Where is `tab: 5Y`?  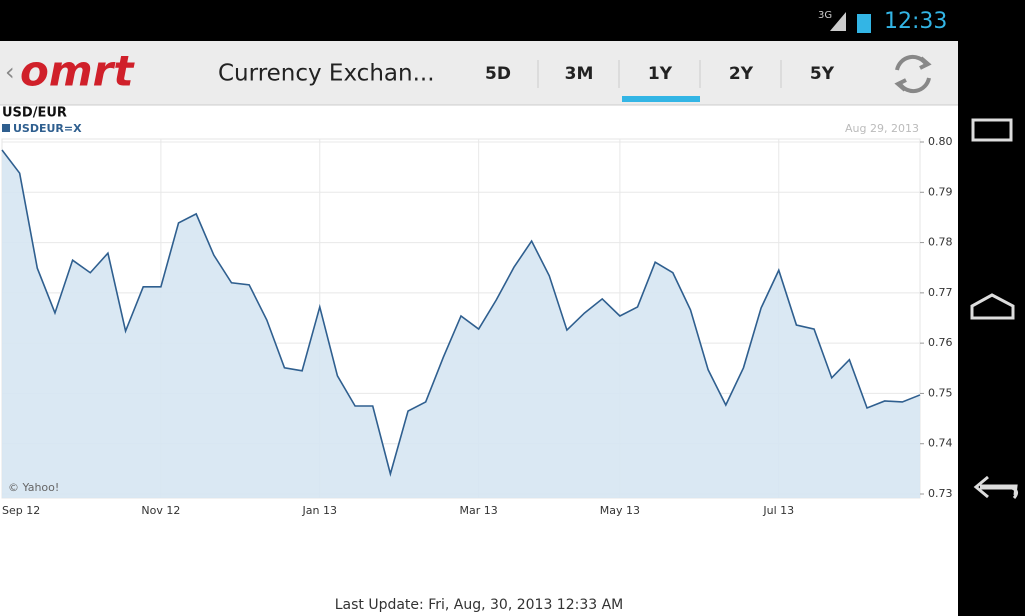 tab: 5Y is located at coordinates (822, 74).